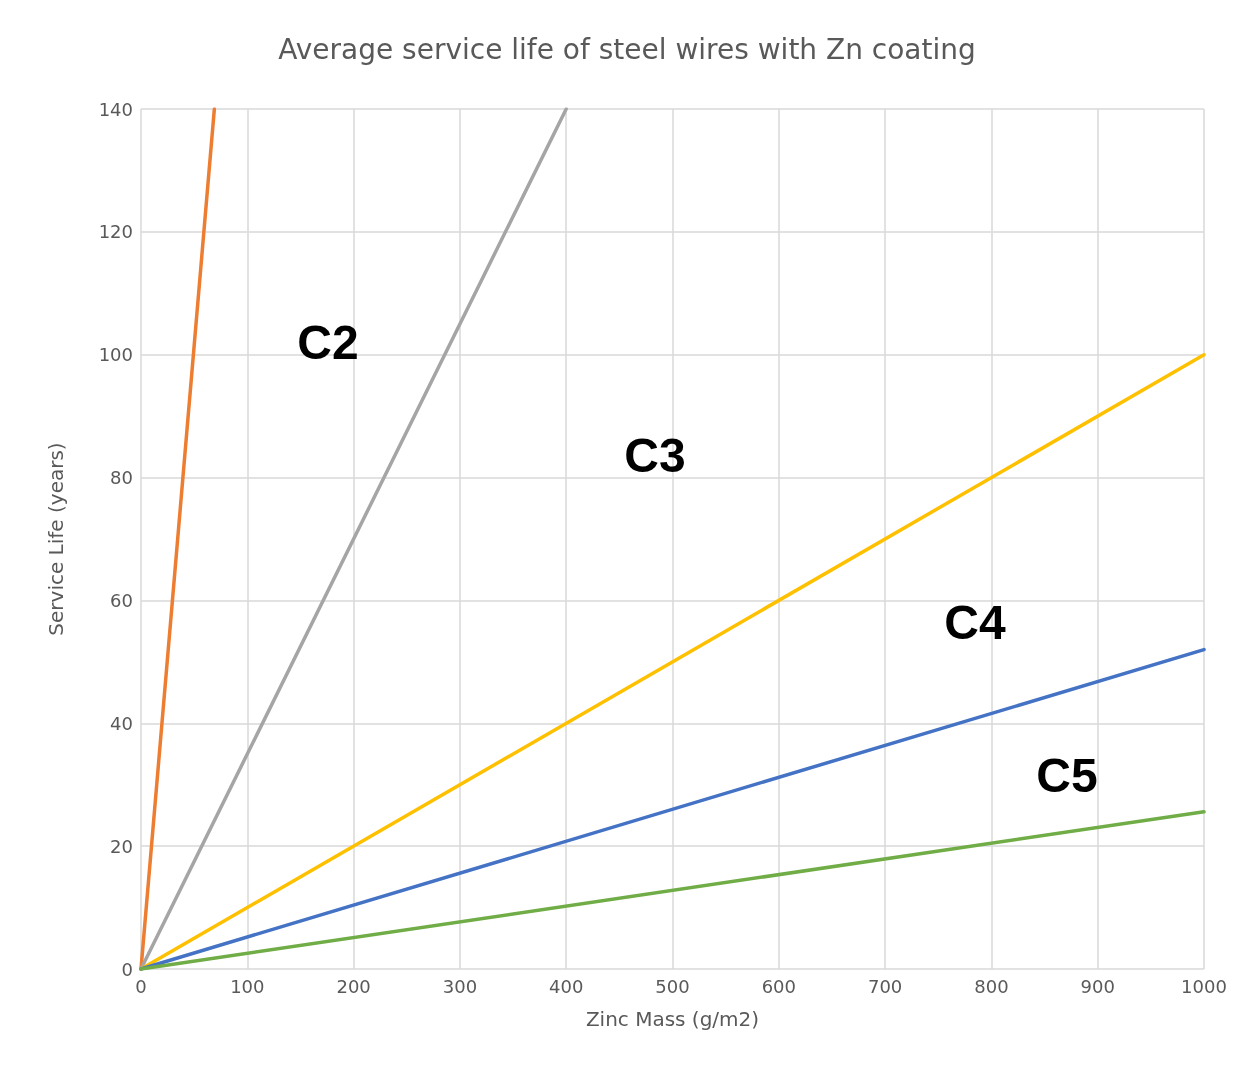  I want to click on y-axis-title: Service Life (years), so click(56, 539).